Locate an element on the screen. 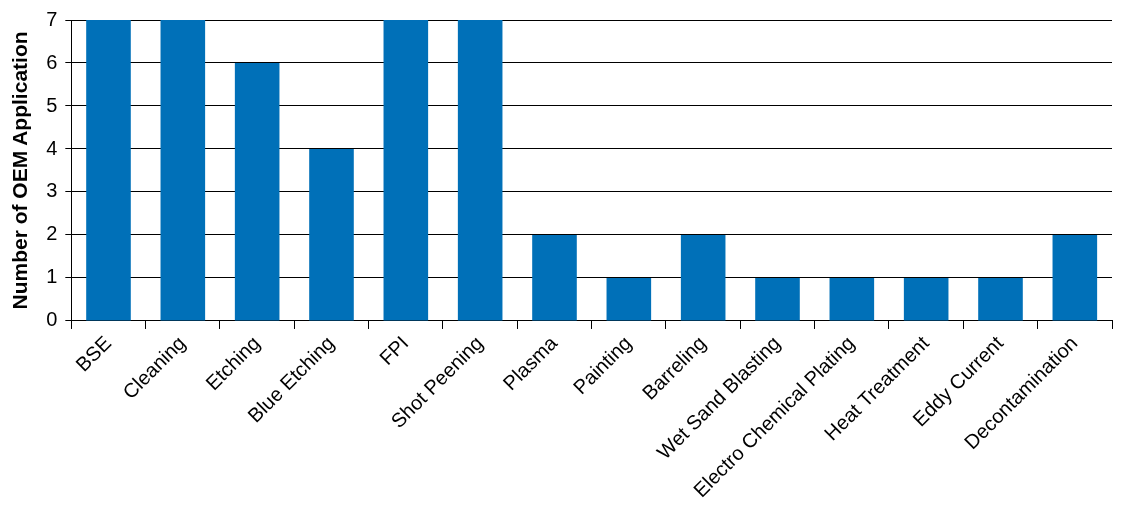 This screenshot has height=511, width=1142. x-tick-label: FPI is located at coordinates (393, 350).